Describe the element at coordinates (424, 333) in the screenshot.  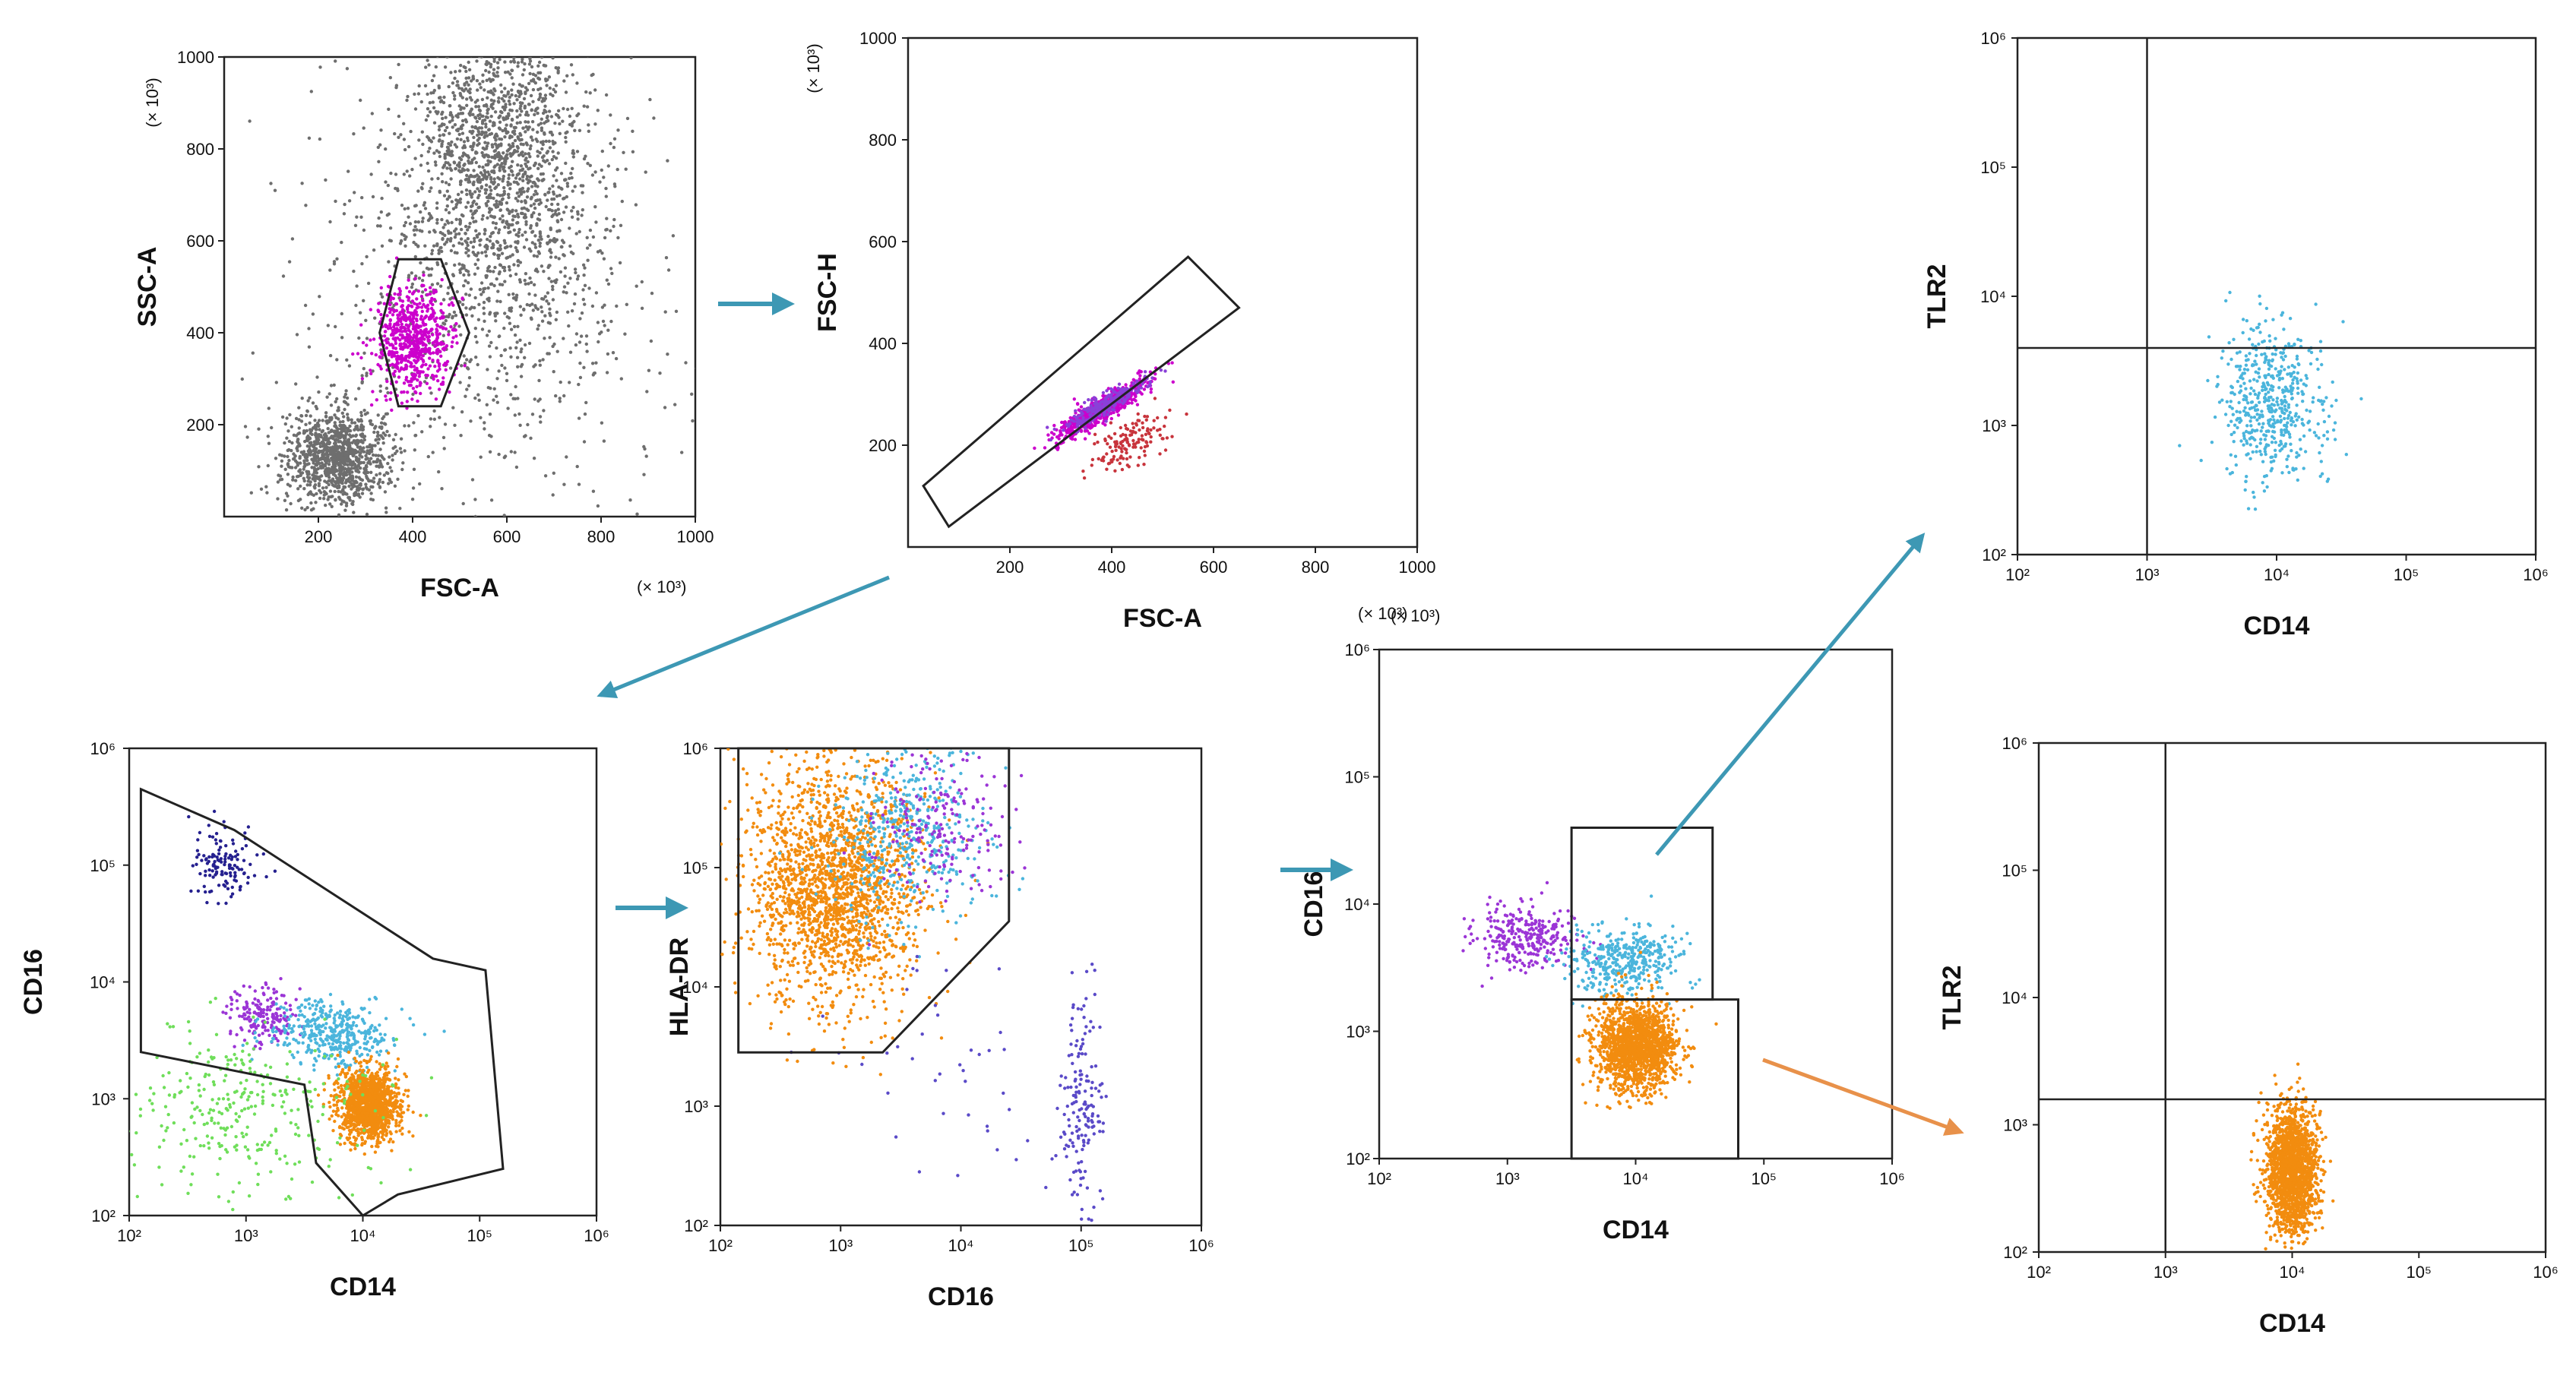
I see `gate-polygon` at that location.